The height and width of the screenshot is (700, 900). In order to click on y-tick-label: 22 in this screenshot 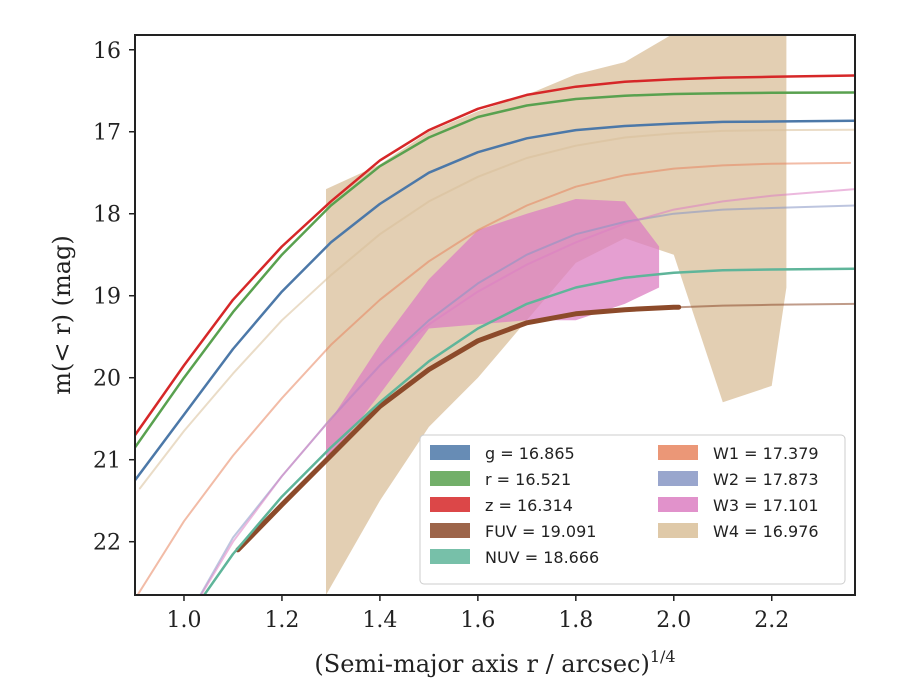, I will do `click(107, 543)`.